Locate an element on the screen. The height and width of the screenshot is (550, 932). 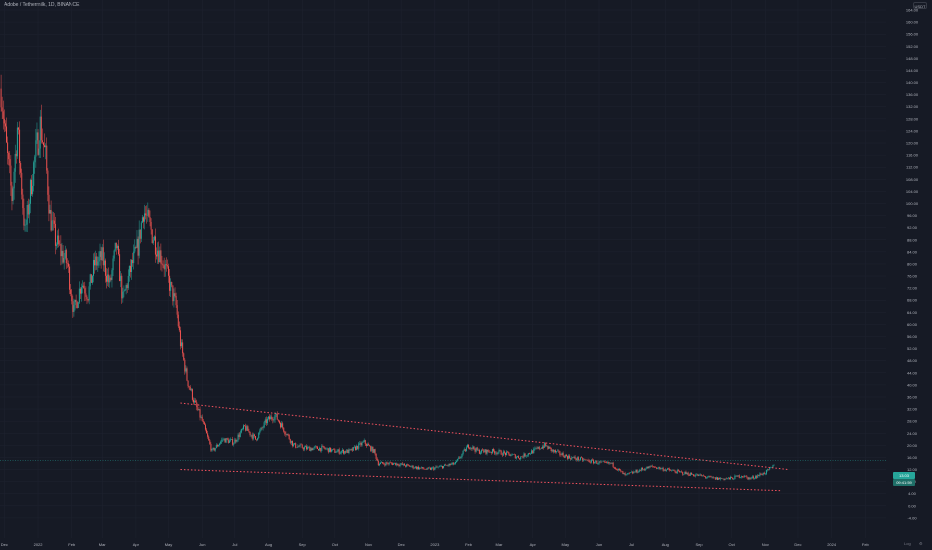
x-tick-label: Nov is located at coordinates (765, 544).